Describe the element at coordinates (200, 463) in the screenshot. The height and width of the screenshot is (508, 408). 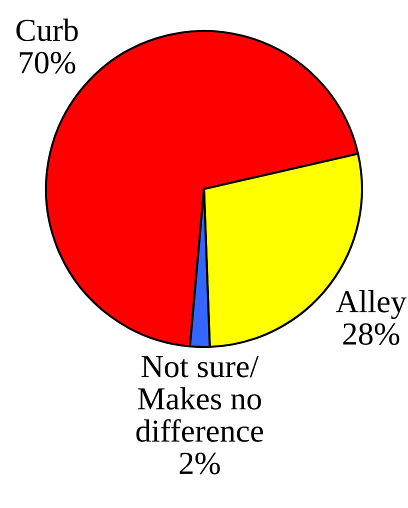
I see `data-label: 2%` at that location.